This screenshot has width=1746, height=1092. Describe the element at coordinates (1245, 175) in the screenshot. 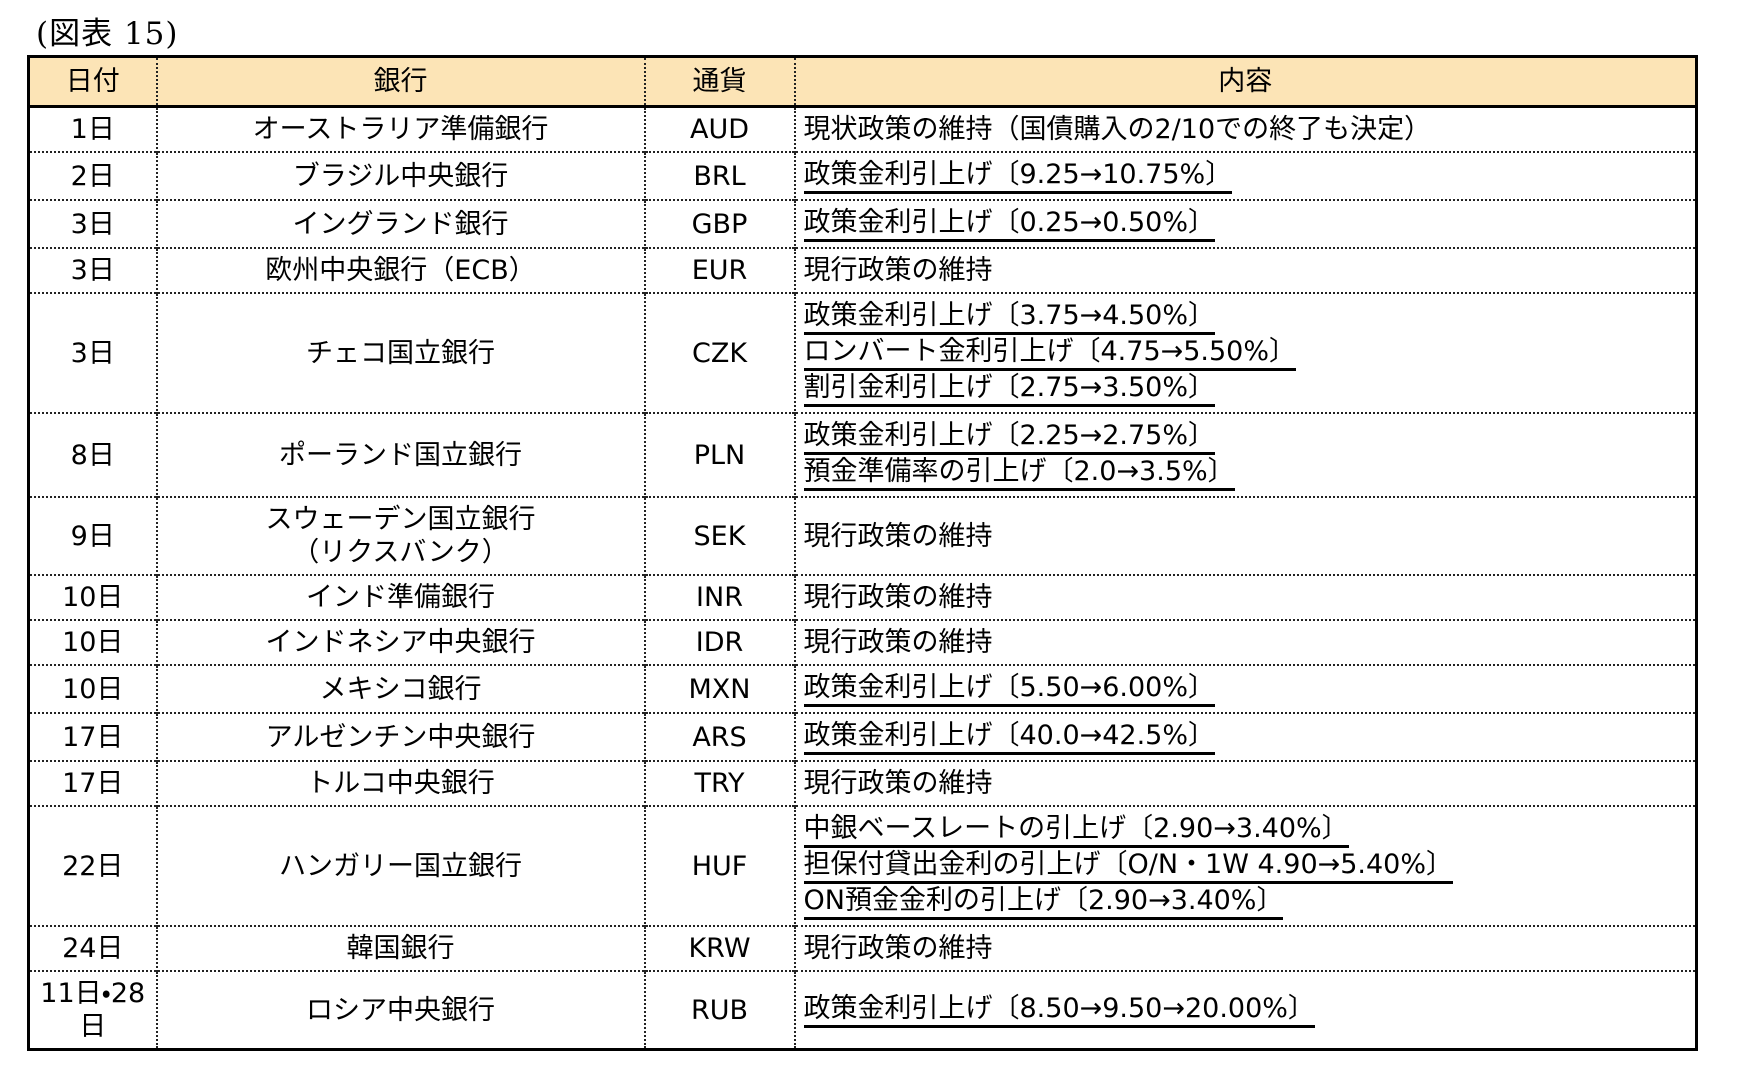

I see `content-cell: 政策金利引上げ〔9.25→10.75%〕` at that location.